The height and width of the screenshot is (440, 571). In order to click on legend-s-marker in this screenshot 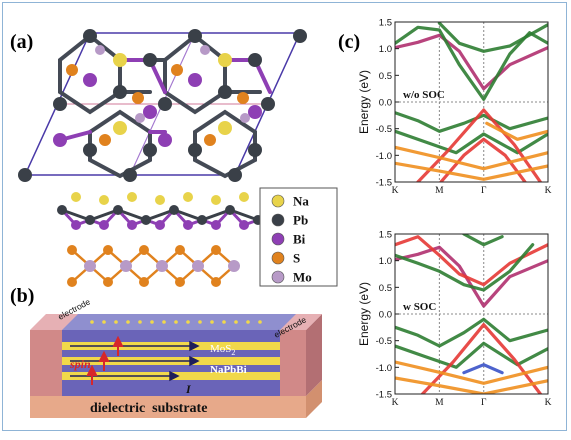, I will do `click(278, 258)`.